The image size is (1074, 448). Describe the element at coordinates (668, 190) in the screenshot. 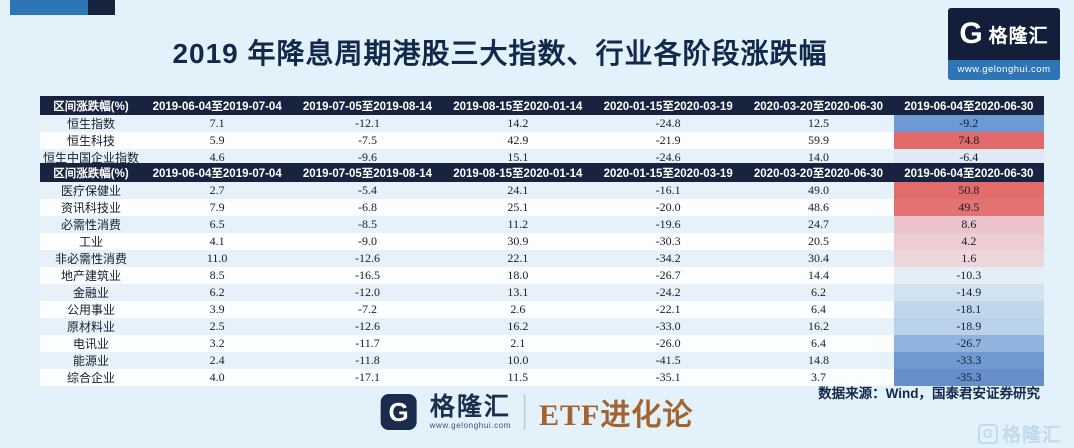

I see `value-cell: -16.1` at that location.